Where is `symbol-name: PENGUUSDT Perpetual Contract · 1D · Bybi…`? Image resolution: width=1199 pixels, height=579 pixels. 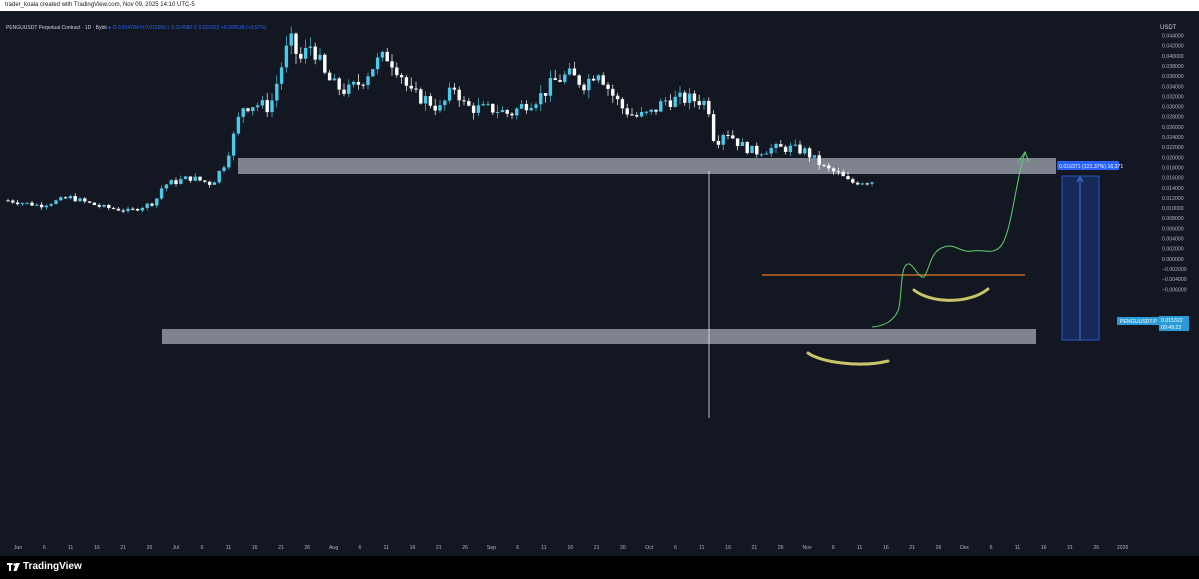 symbol-name: PENGUUSDT Perpetual Contract · 1D · Bybi… is located at coordinates (56, 28).